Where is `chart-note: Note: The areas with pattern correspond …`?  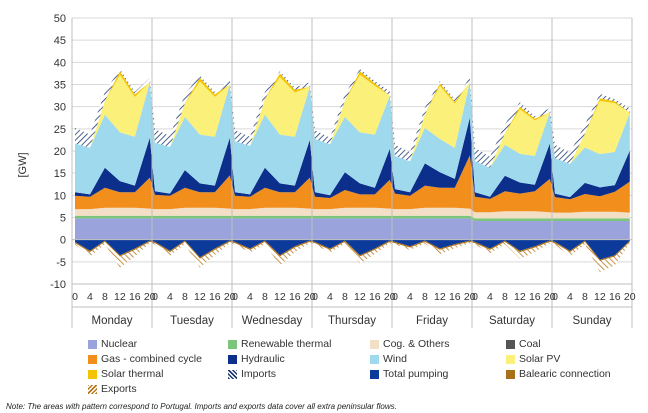
chart-note: Note: The areas with pattern correspond … is located at coordinates (201, 406).